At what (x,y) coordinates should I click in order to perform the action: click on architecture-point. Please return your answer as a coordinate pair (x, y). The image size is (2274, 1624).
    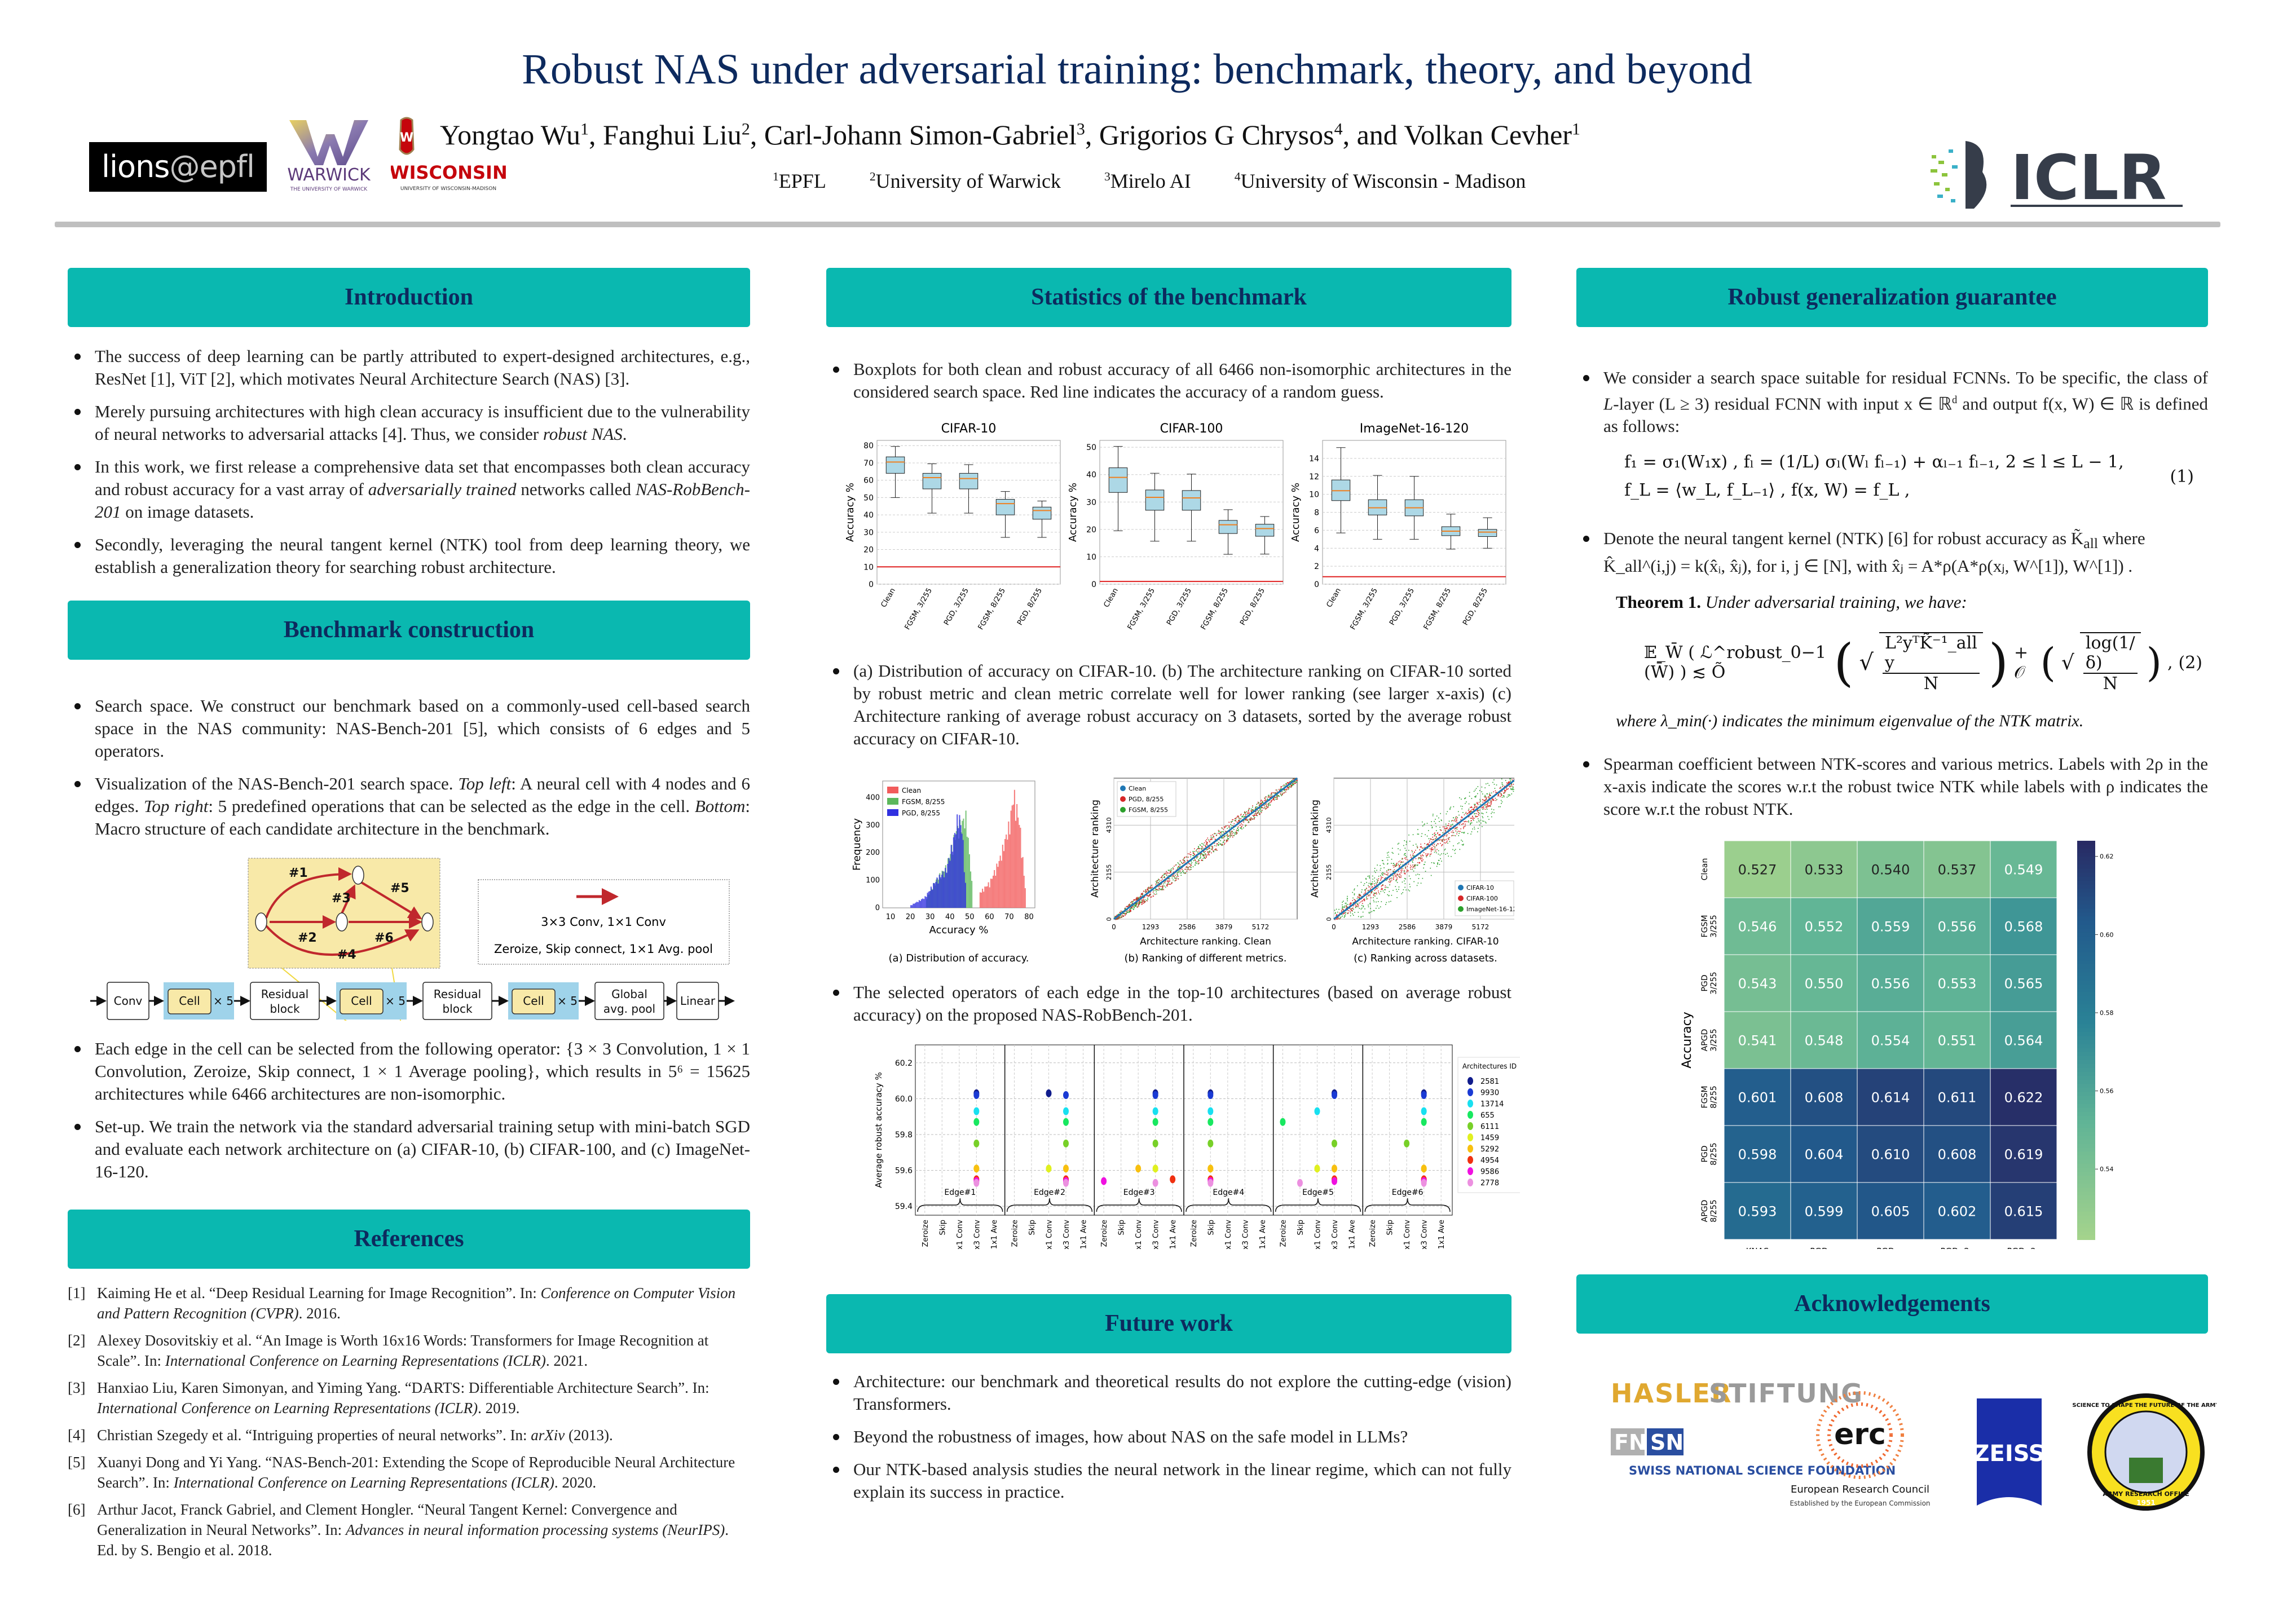
    Looking at the image, I should click on (976, 1143).